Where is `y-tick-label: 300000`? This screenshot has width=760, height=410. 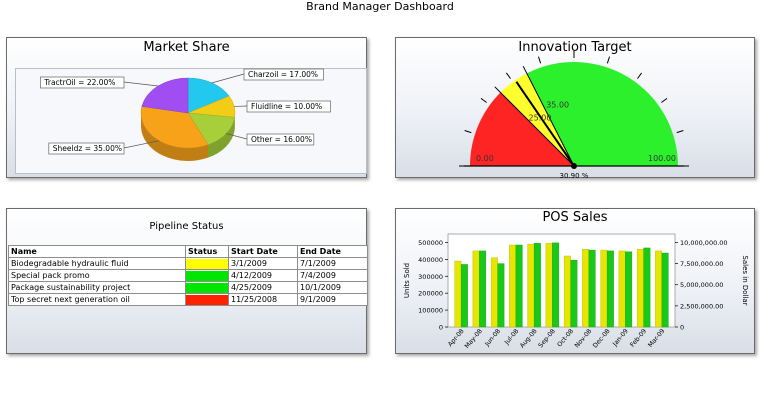 y-tick-label: 300000 is located at coordinates (430, 277).